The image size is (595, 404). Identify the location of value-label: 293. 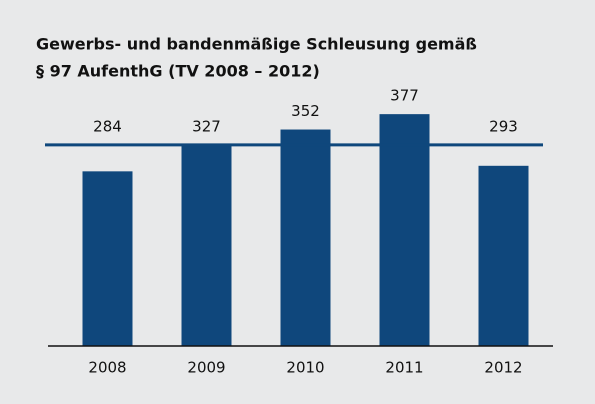
(503, 126).